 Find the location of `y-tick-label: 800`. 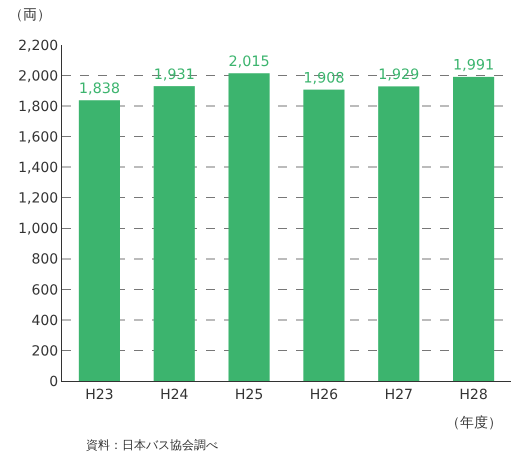

y-tick-label: 800 is located at coordinates (44, 260).